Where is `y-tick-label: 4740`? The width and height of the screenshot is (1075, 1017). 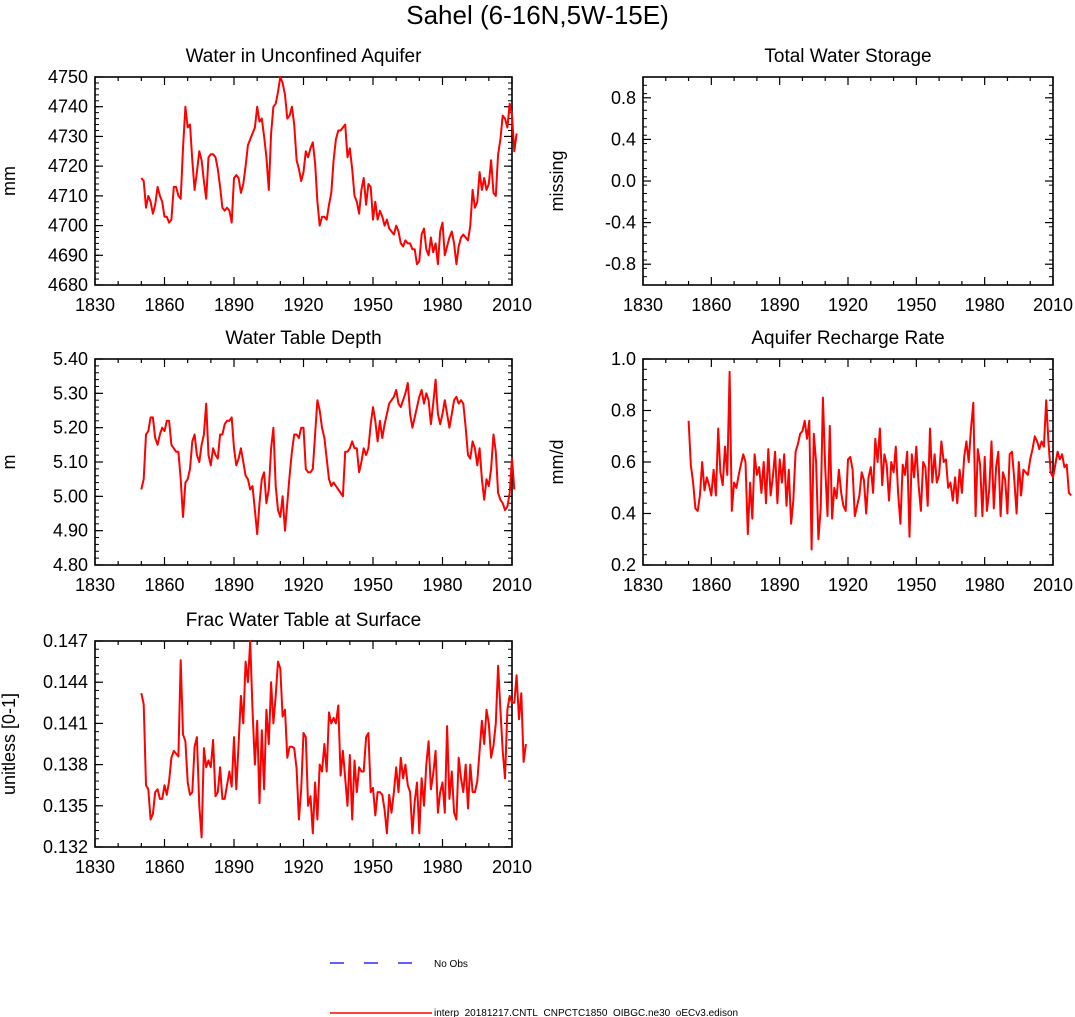
y-tick-label: 4740 is located at coordinates (68, 107).